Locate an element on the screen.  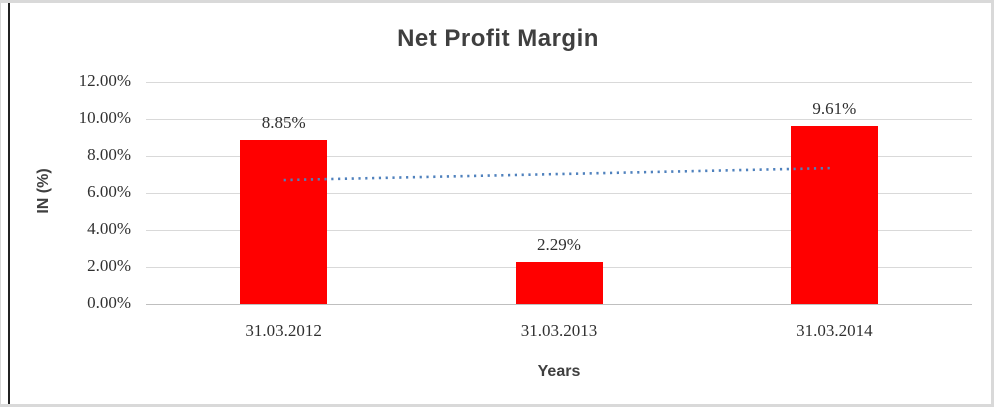
y-tick-label: 12.00% is located at coordinates (104, 80).